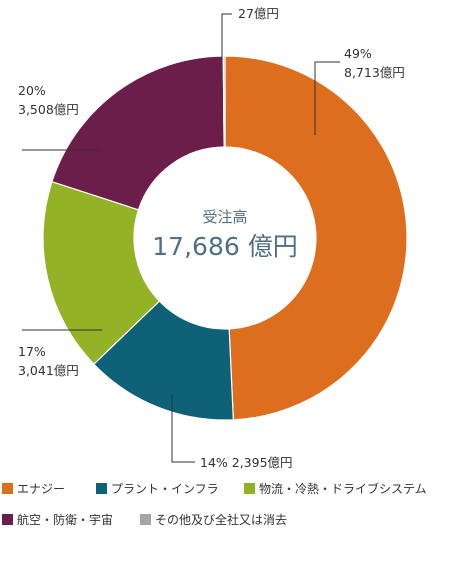  What do you see at coordinates (101, 272) in the screenshot?
I see `slice-logistics` at bounding box center [101, 272].